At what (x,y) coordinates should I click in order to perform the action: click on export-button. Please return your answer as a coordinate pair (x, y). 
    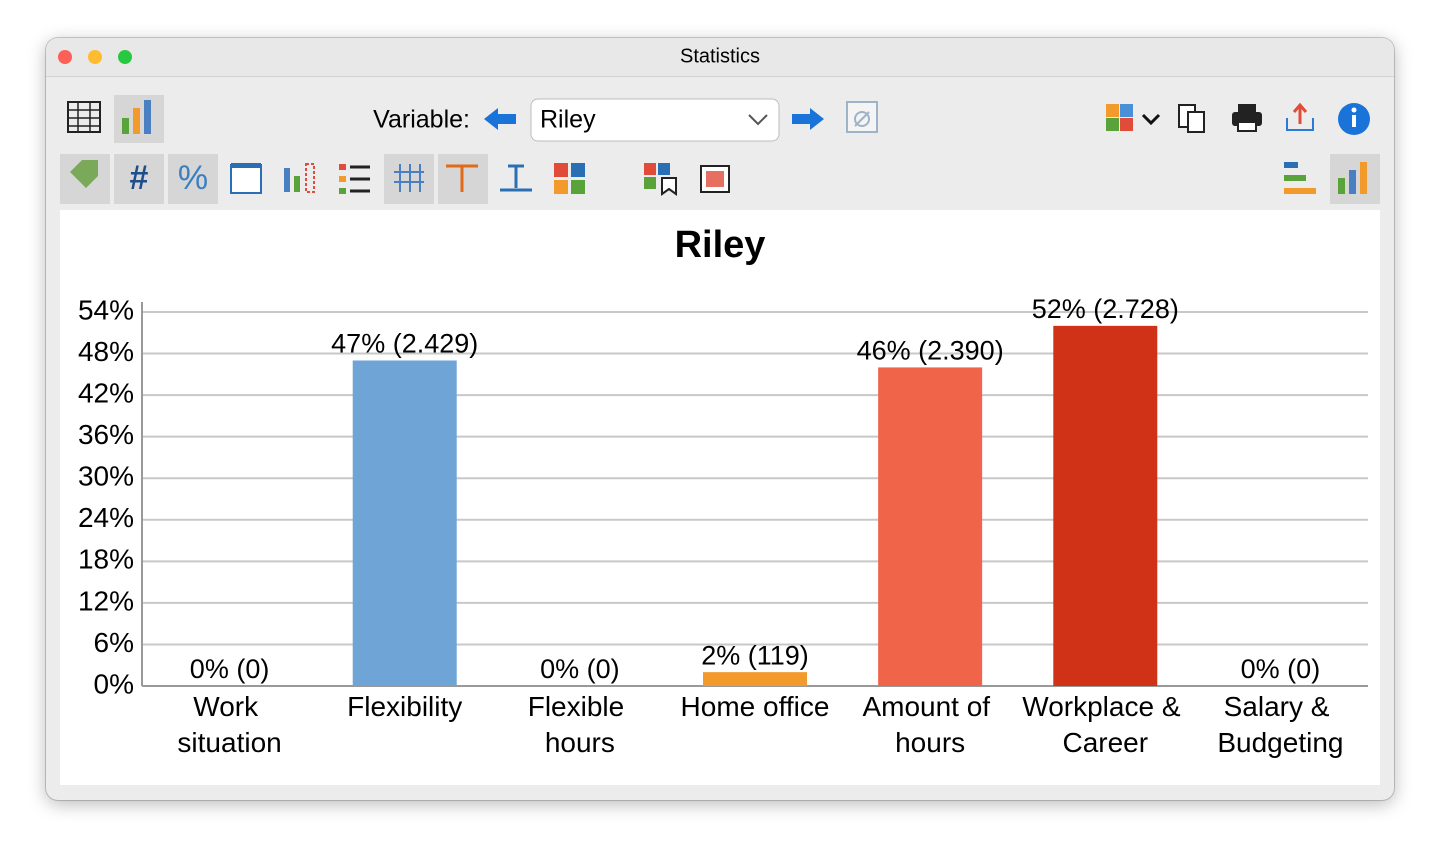
    Looking at the image, I should click on (1300, 116).